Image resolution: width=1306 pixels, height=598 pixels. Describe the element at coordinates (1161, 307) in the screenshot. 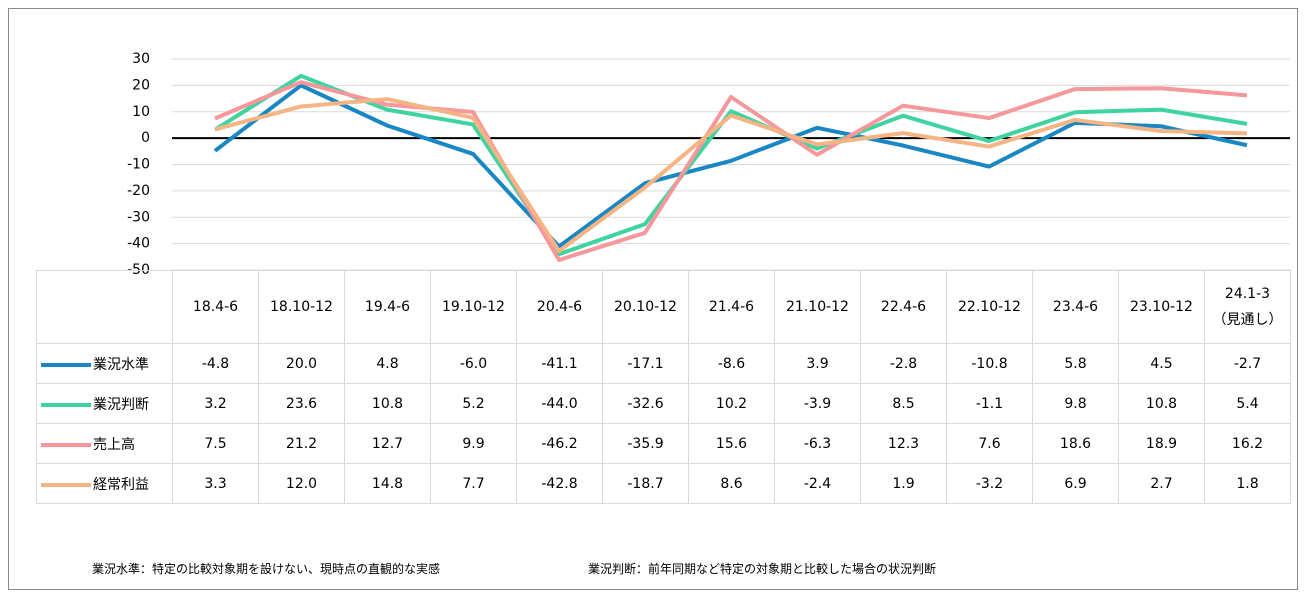

I see `x-tick-label: 23.10-12` at that location.